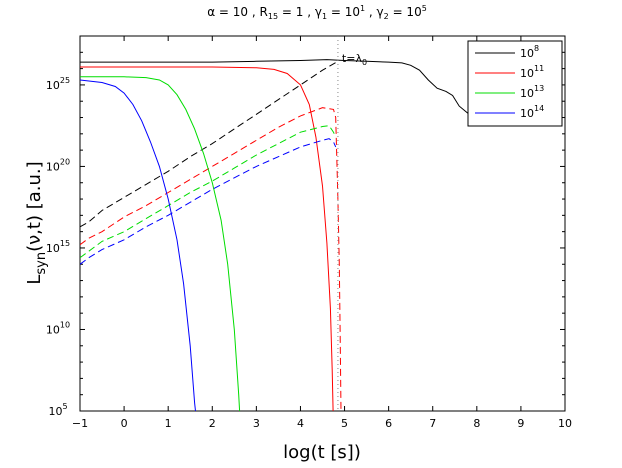  Describe the element at coordinates (168, 423) in the screenshot. I see `x-tick-label: 1` at that location.